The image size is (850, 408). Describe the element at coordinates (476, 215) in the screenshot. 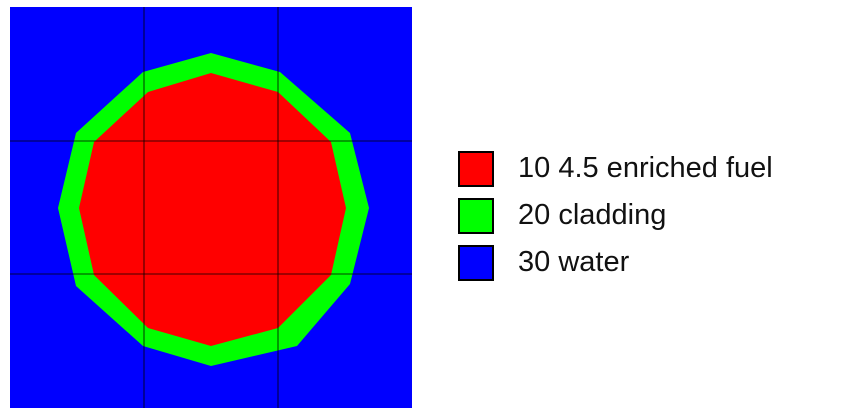

I see `legend-swatch-cladding` at that location.